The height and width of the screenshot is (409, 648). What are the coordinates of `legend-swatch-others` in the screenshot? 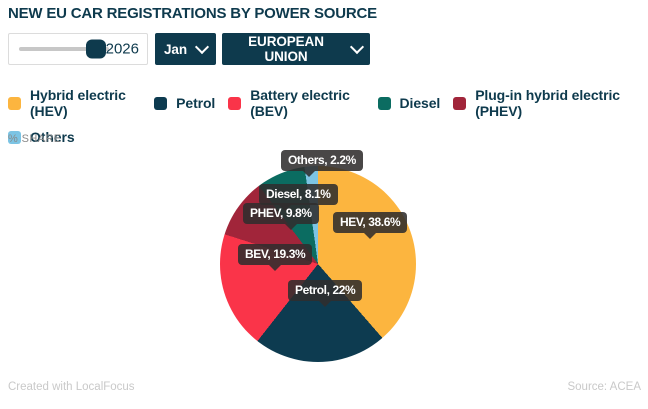 It's located at (14, 137).